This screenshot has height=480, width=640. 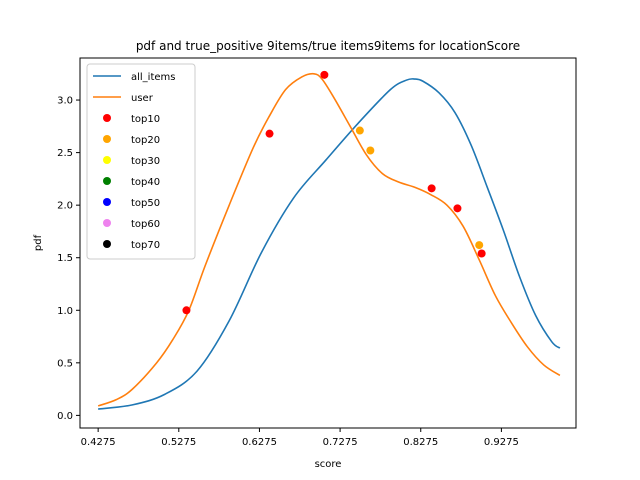 What do you see at coordinates (65, 101) in the screenshot?
I see `y-tick-label: 3.0` at bounding box center [65, 101].